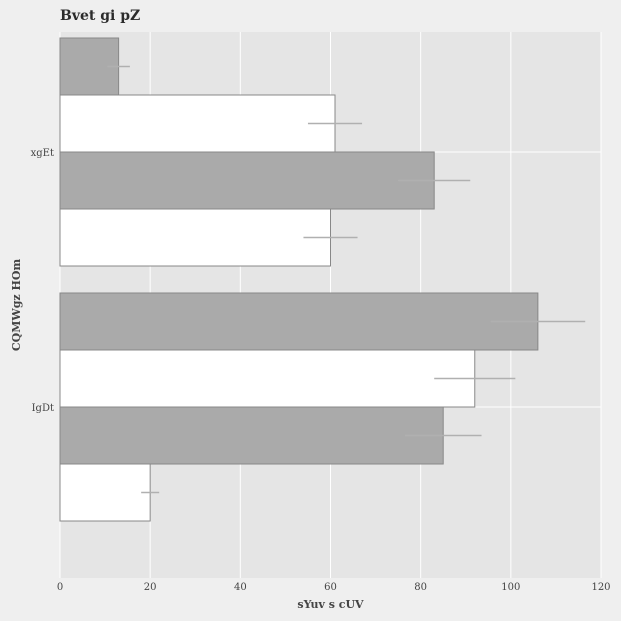 This screenshot has height=621, width=621. Describe the element at coordinates (43, 408) in the screenshot. I see `y-tick-label: IgDt` at that location.